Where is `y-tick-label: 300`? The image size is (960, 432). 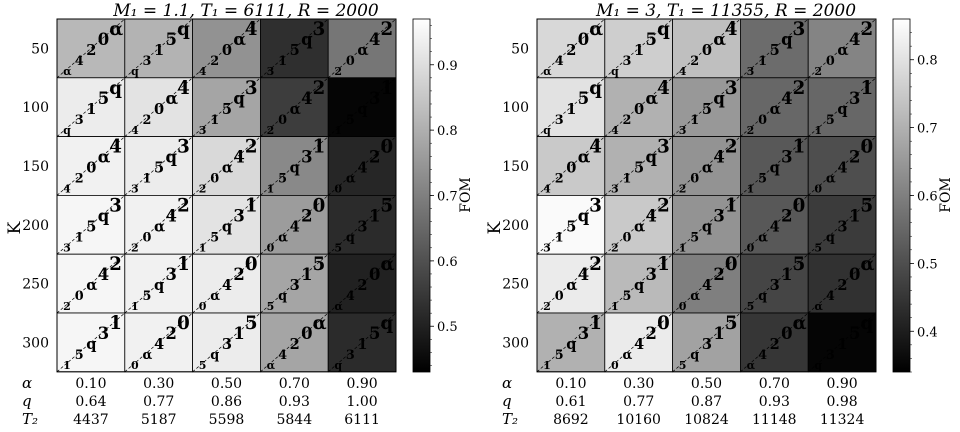 y-tick-label: 300 is located at coordinates (35, 343).